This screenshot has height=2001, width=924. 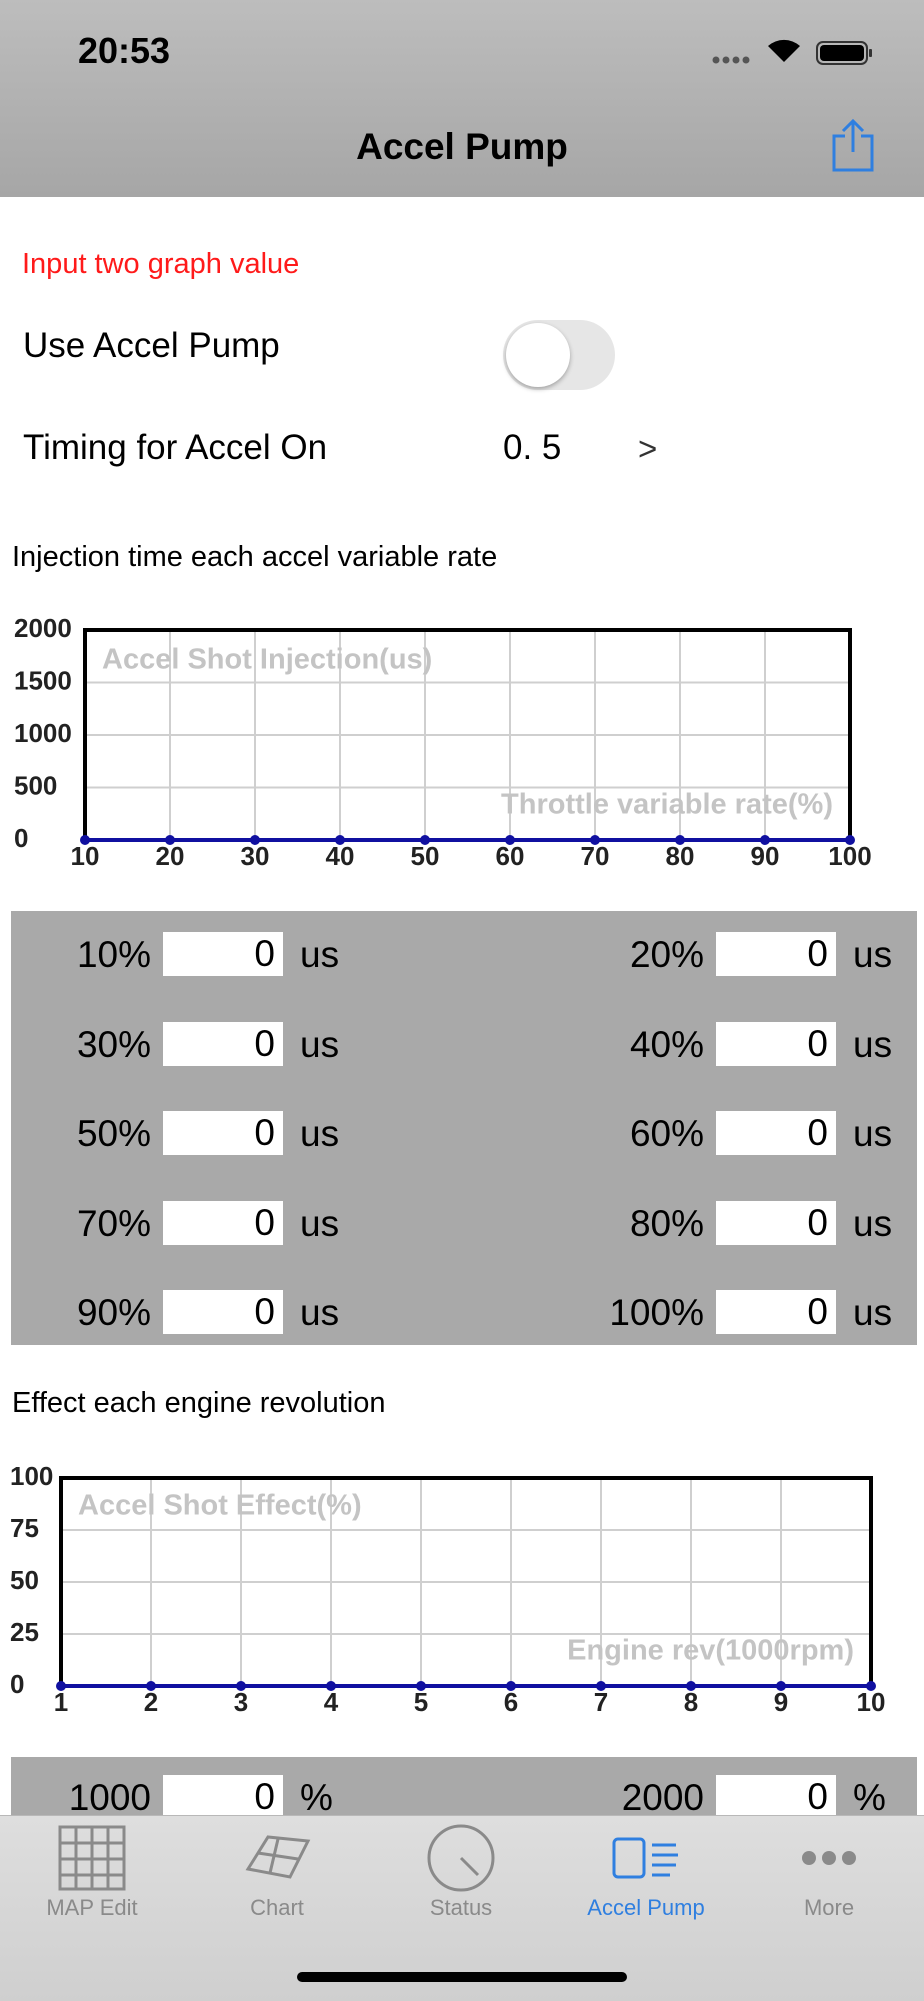 What do you see at coordinates (161, 264) in the screenshot?
I see `notice: Input two graph value` at bounding box center [161, 264].